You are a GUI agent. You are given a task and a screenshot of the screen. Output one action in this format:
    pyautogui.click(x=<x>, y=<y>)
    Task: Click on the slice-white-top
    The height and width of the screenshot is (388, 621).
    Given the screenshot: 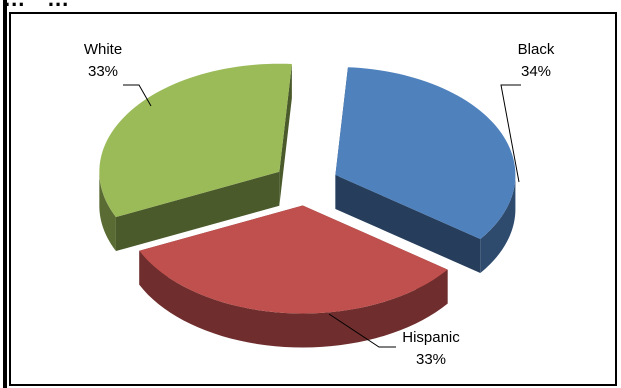 What is the action you would take?
    pyautogui.click(x=195, y=140)
    